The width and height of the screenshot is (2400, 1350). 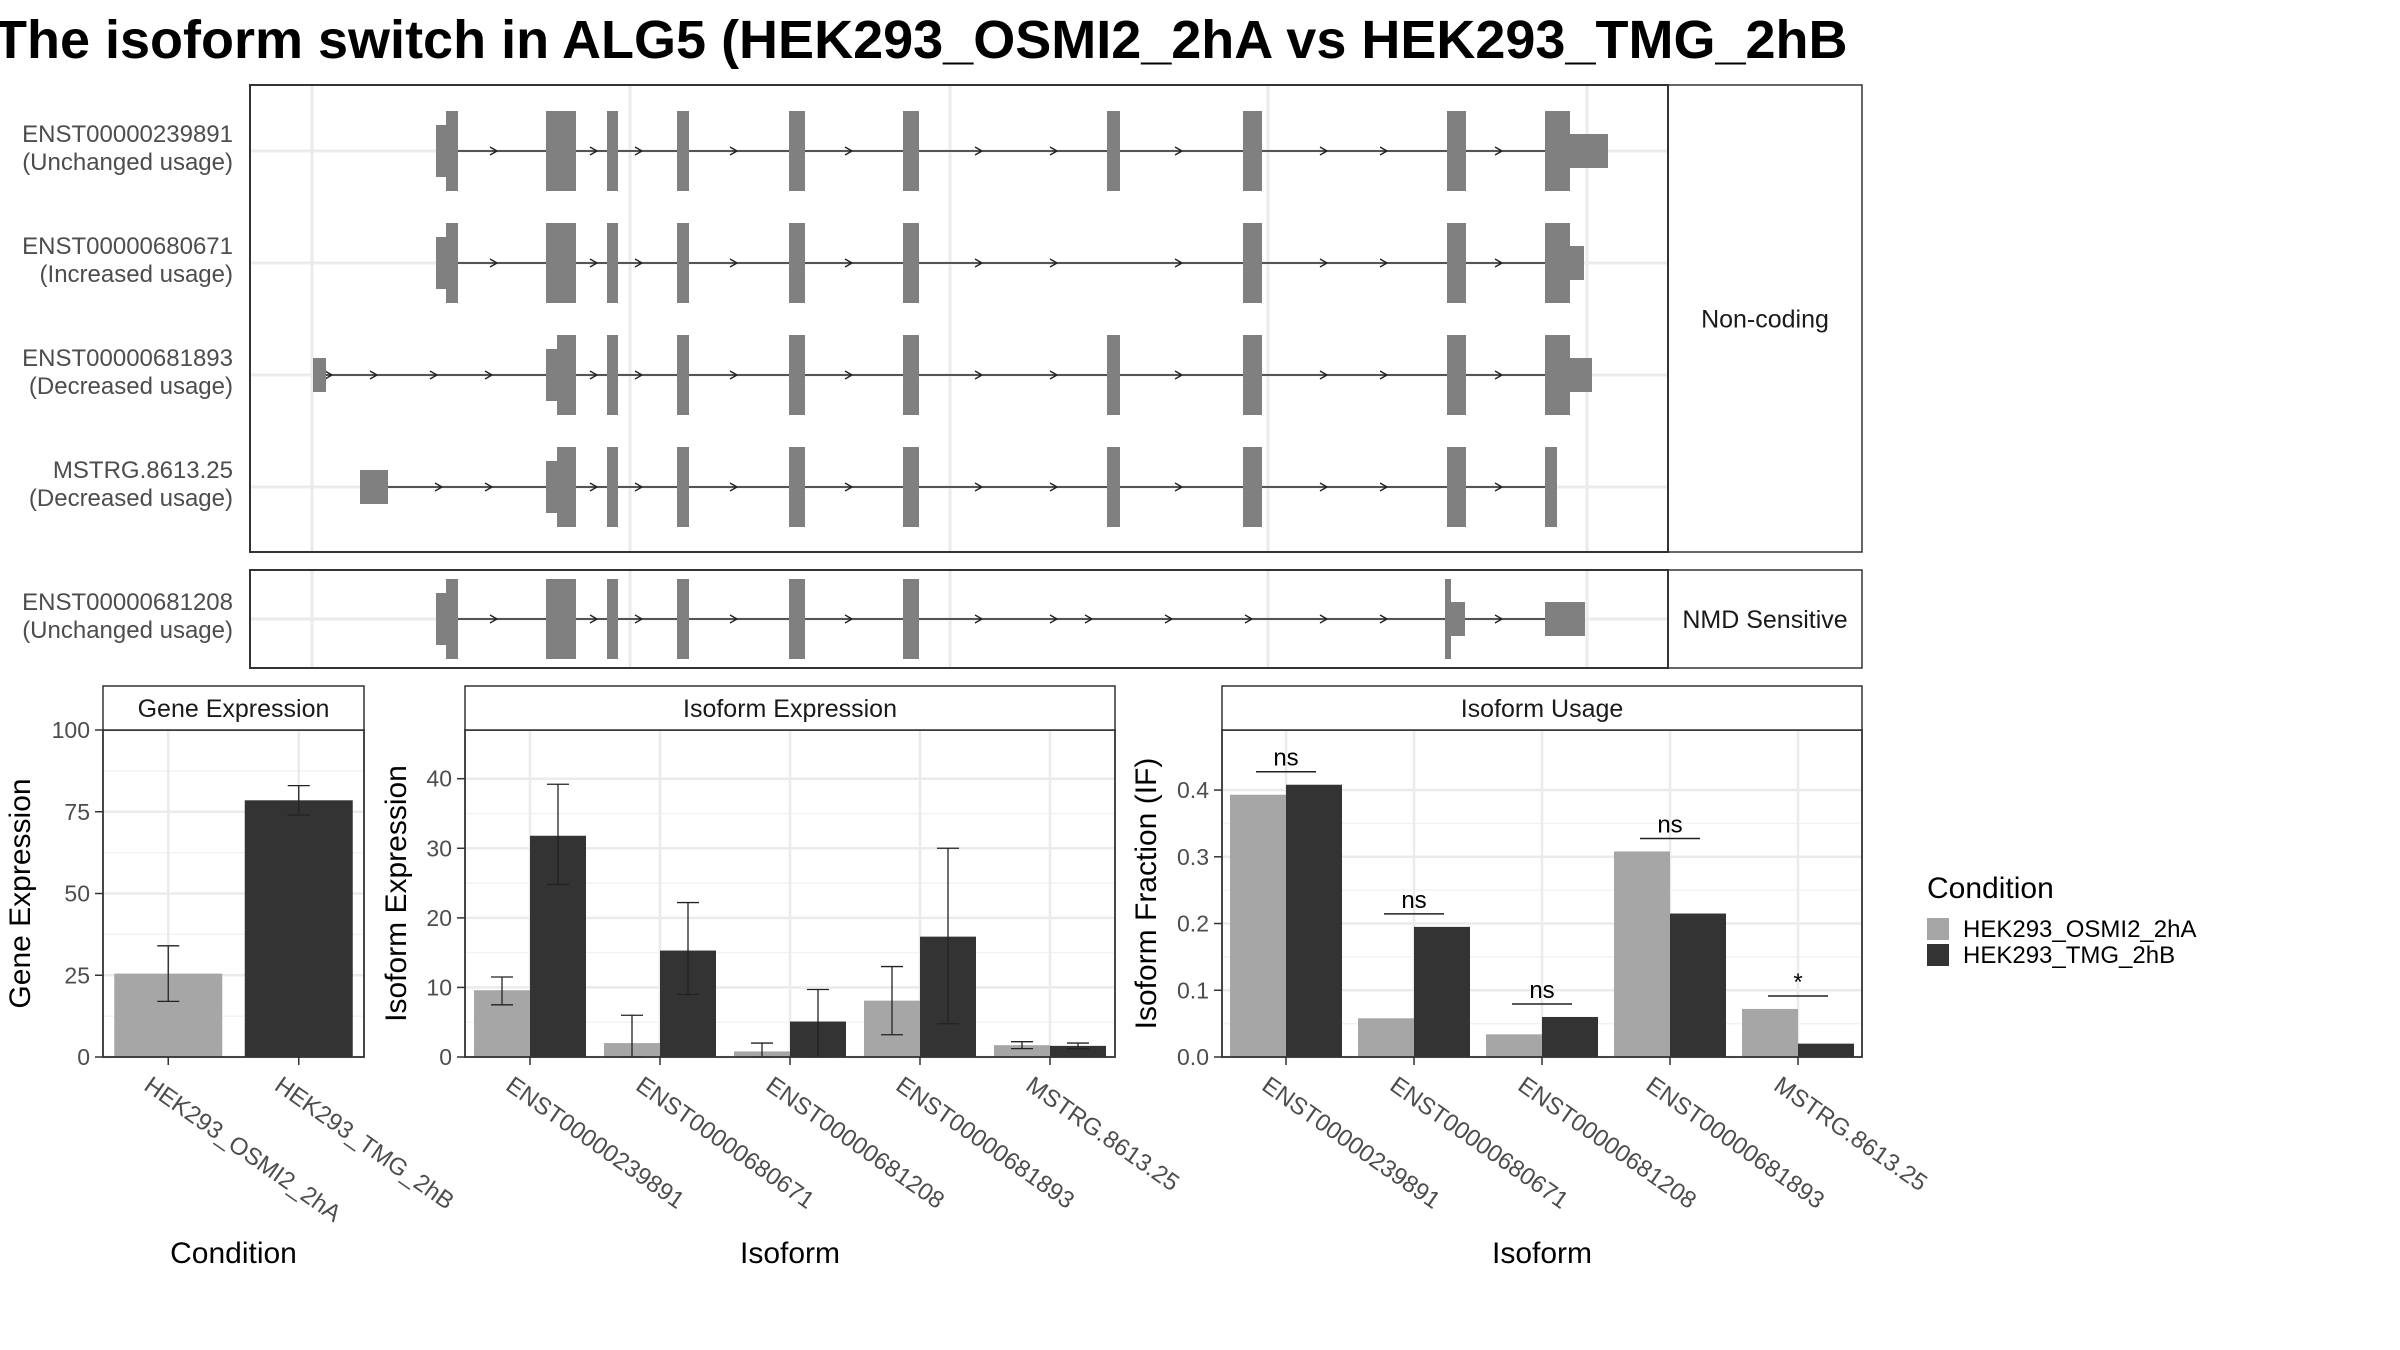 What do you see at coordinates (233, 708) in the screenshot?
I see `panel-strip` at bounding box center [233, 708].